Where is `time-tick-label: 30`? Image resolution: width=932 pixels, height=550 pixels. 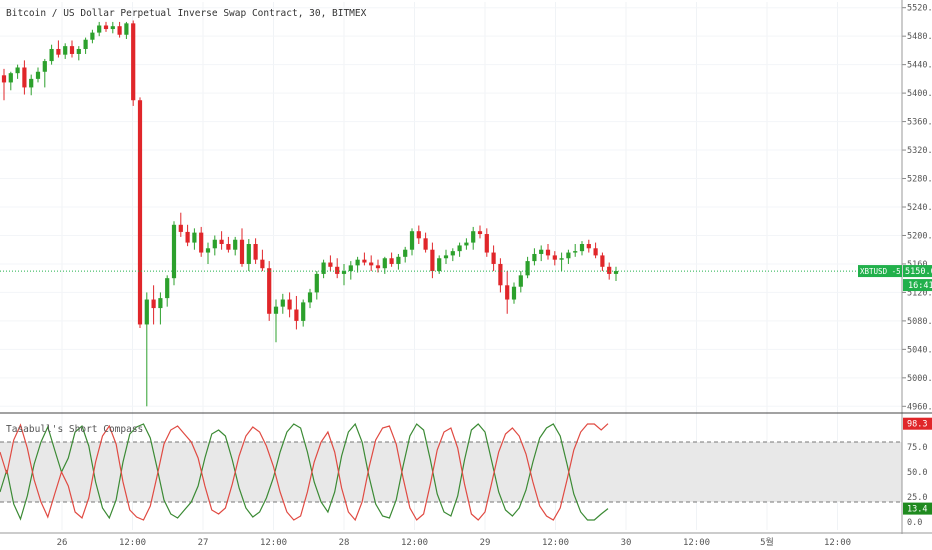 time-tick-label: 30 is located at coordinates (626, 543).